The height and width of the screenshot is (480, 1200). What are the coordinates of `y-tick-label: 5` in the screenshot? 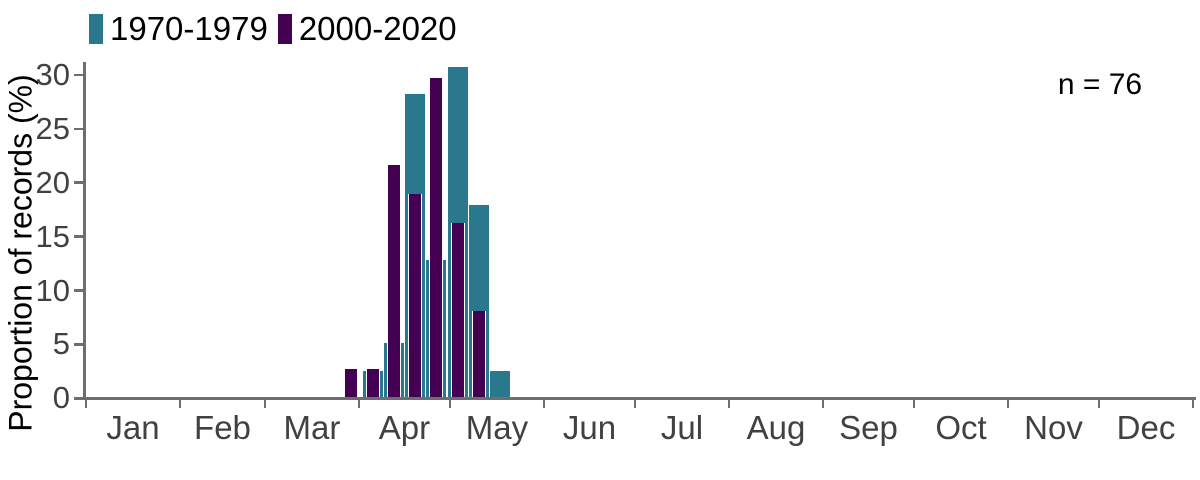 It's located at (61, 344).